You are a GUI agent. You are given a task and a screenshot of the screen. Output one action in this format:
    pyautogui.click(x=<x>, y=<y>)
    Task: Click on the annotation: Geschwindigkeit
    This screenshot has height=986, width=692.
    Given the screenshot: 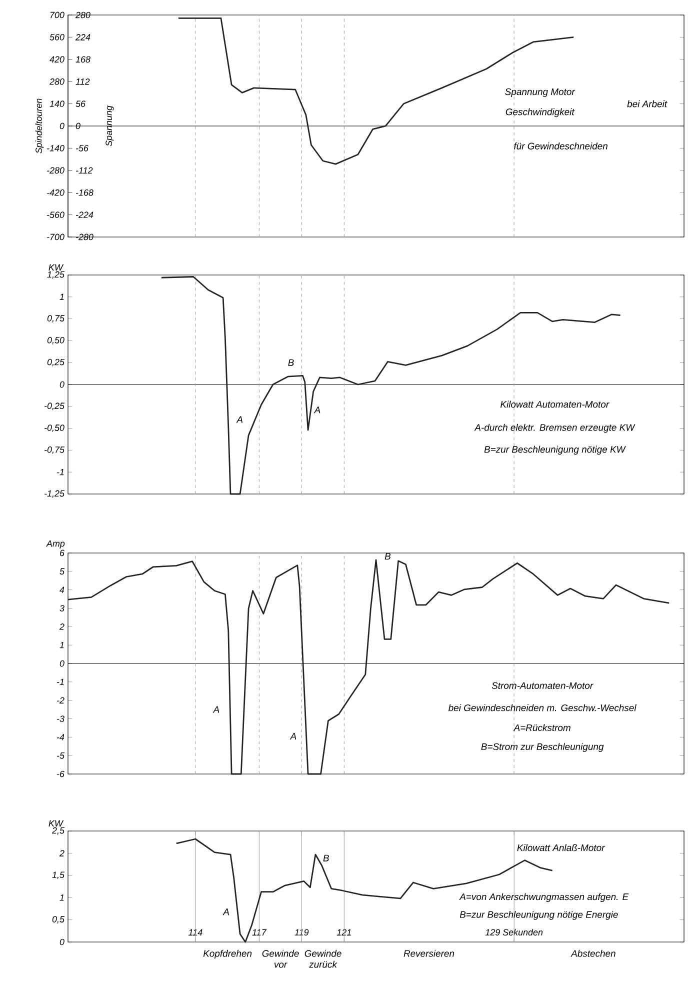 What is the action you would take?
    pyautogui.click(x=540, y=113)
    